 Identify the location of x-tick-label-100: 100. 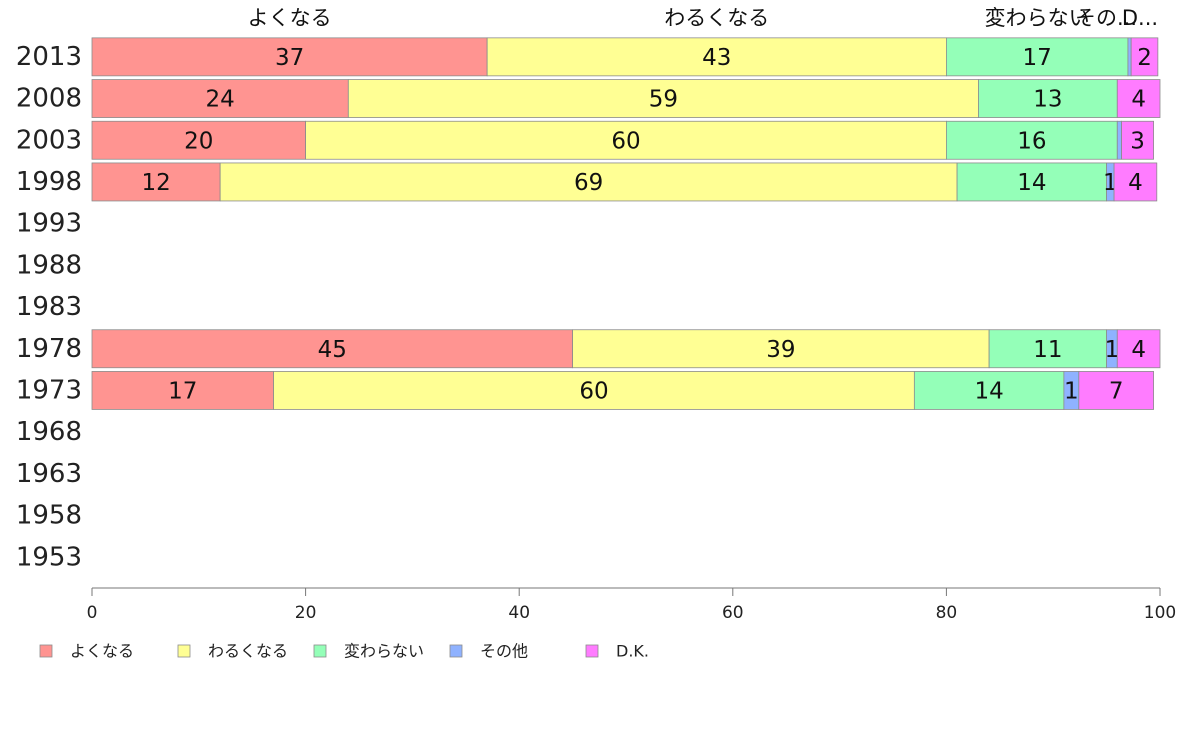
(1160, 613).